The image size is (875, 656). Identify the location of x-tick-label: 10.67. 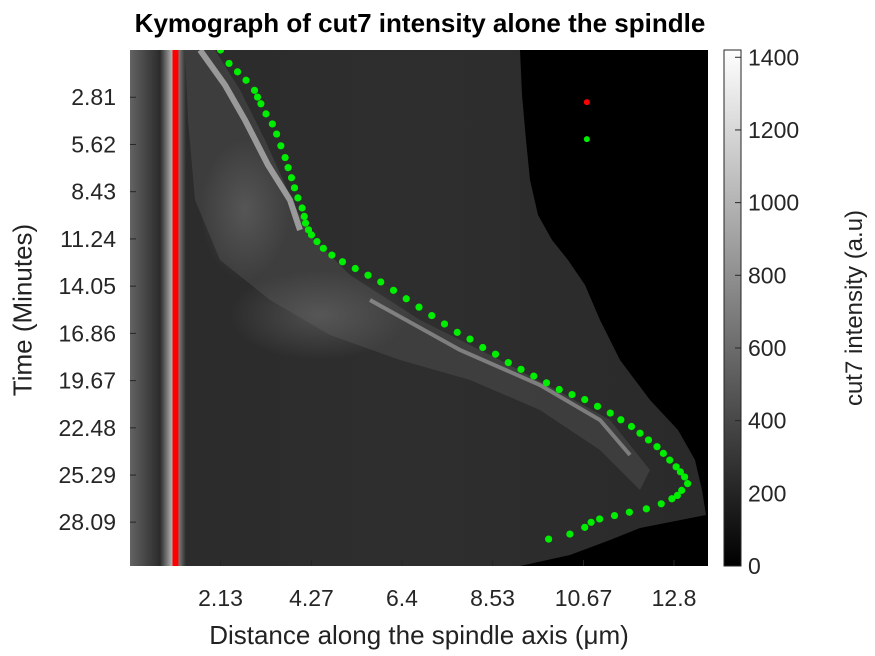
(584, 598).